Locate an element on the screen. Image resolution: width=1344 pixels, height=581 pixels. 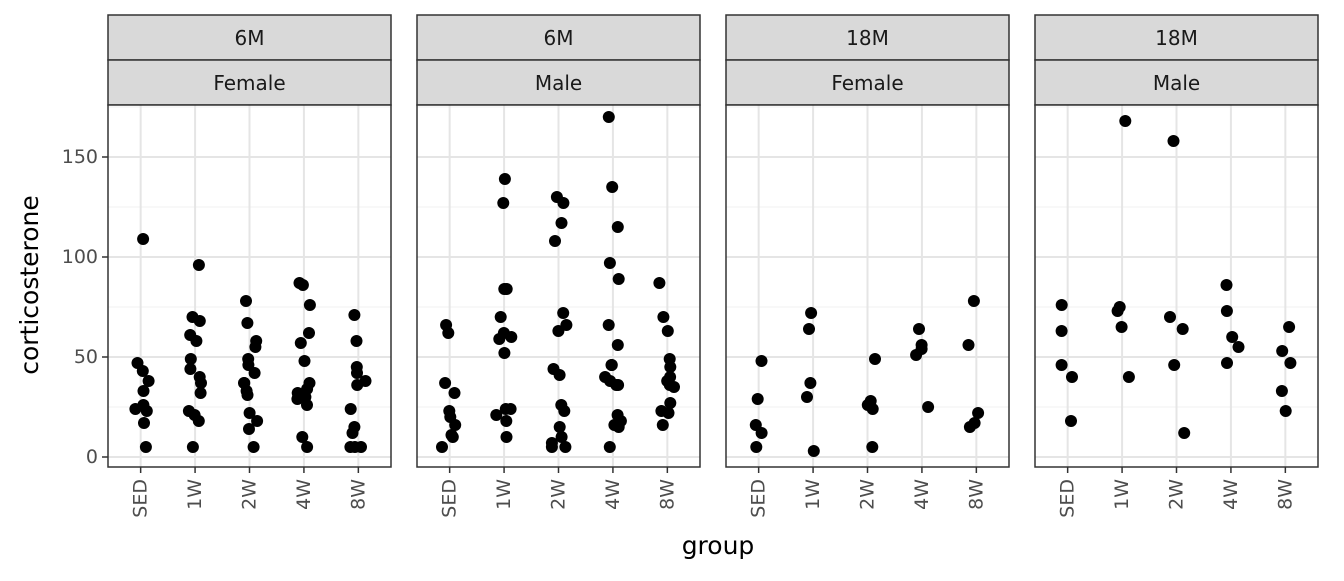
facet-label-age: 6M is located at coordinates (559, 38).